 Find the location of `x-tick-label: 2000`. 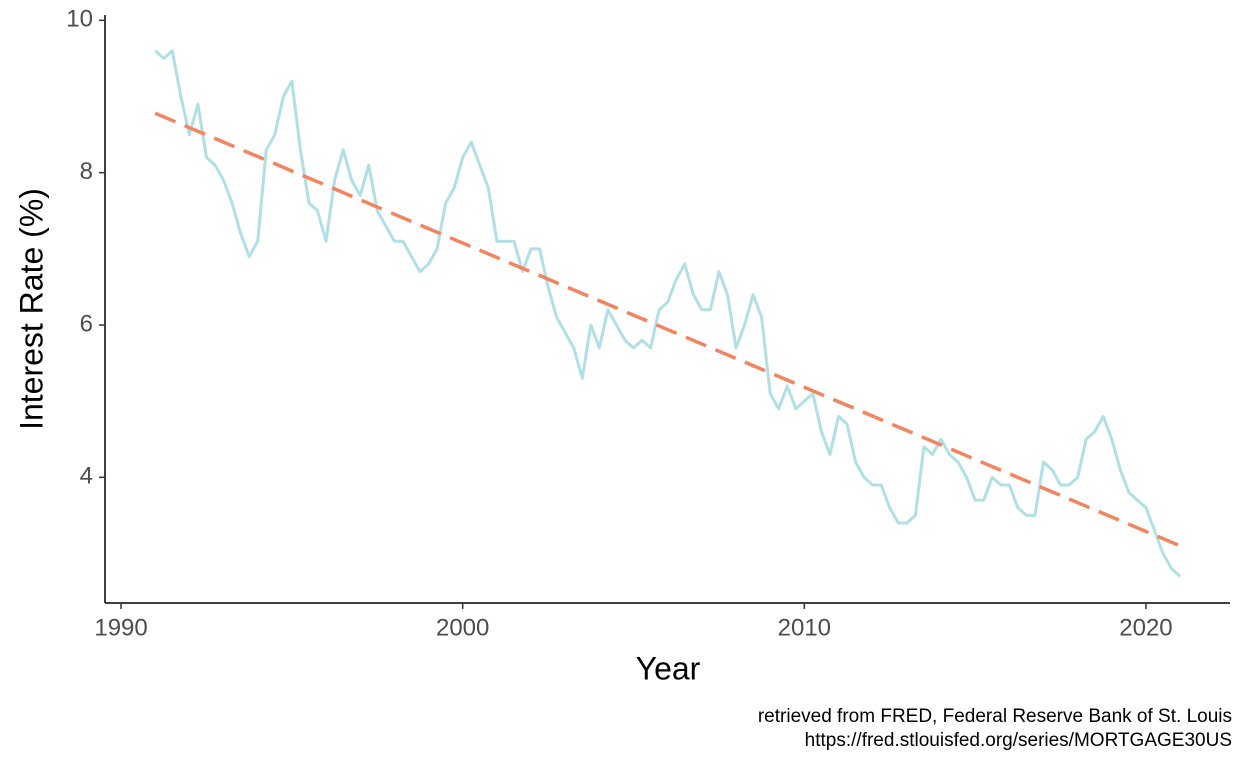

x-tick-label: 2000 is located at coordinates (462, 627).